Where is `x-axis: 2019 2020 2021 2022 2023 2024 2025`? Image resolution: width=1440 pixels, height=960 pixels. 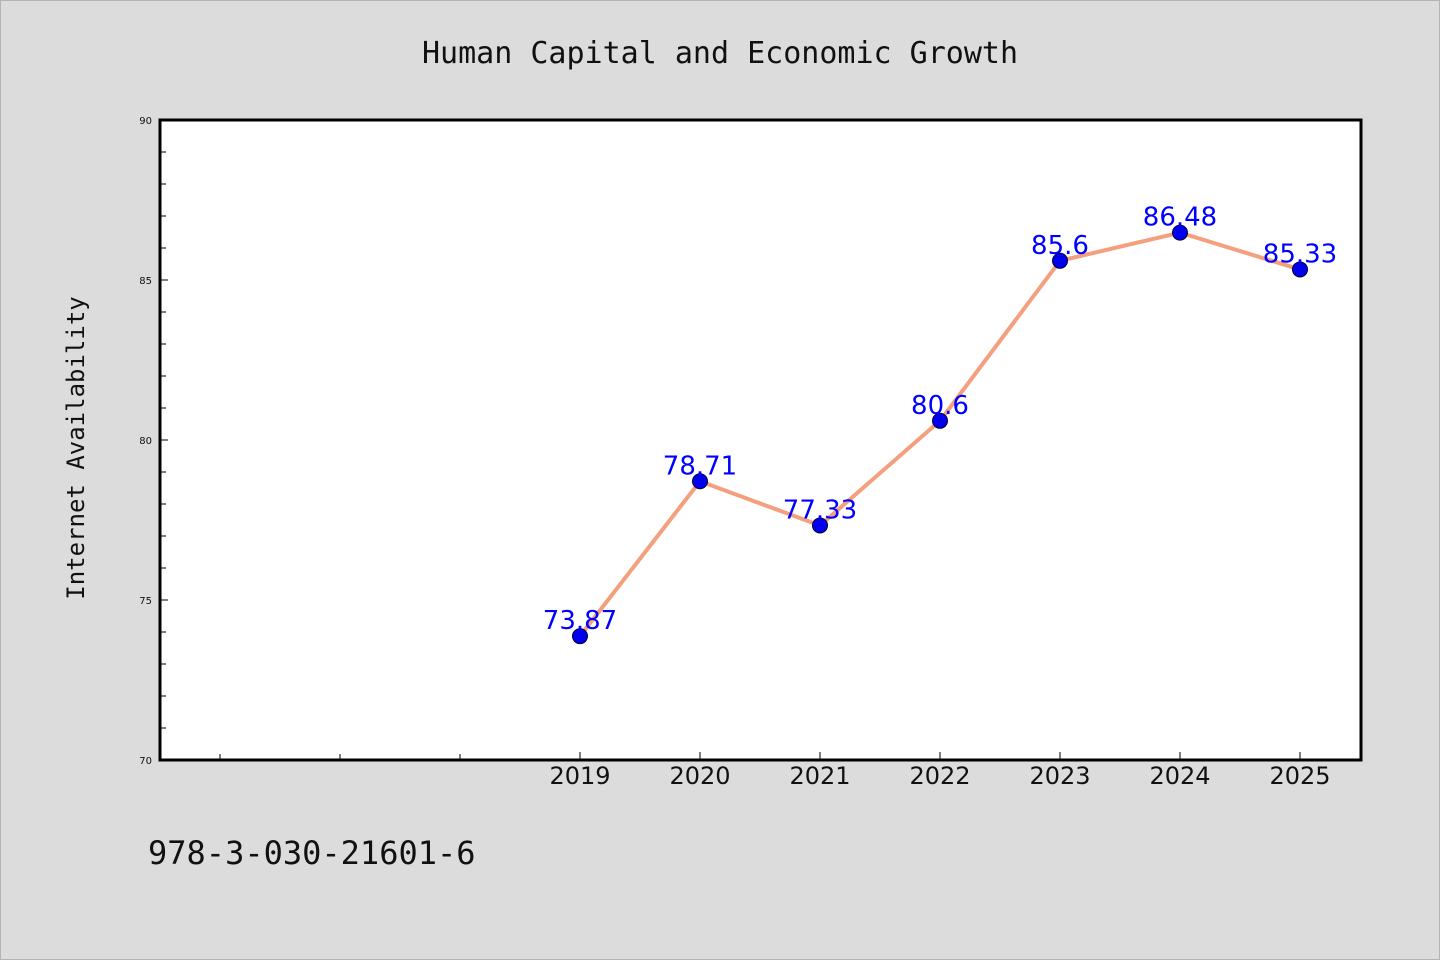 x-axis: 2019 2020 2021 2022 2023 2024 2025 is located at coordinates (775, 771).